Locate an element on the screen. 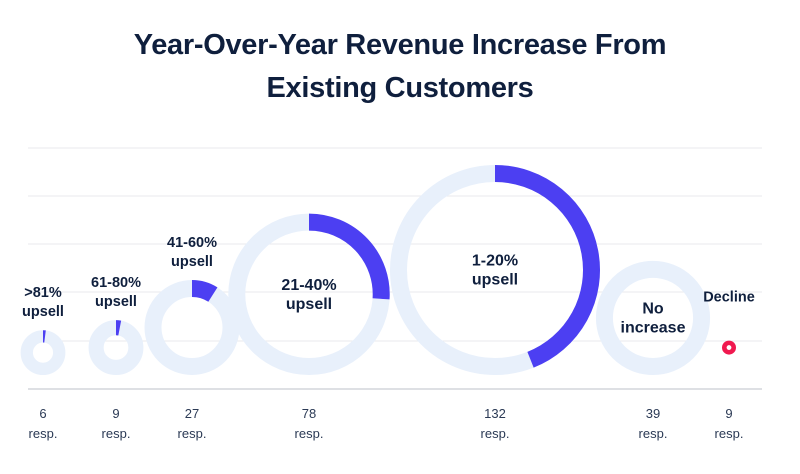 The image size is (800, 474). category-label: 1-20% is located at coordinates (495, 261).